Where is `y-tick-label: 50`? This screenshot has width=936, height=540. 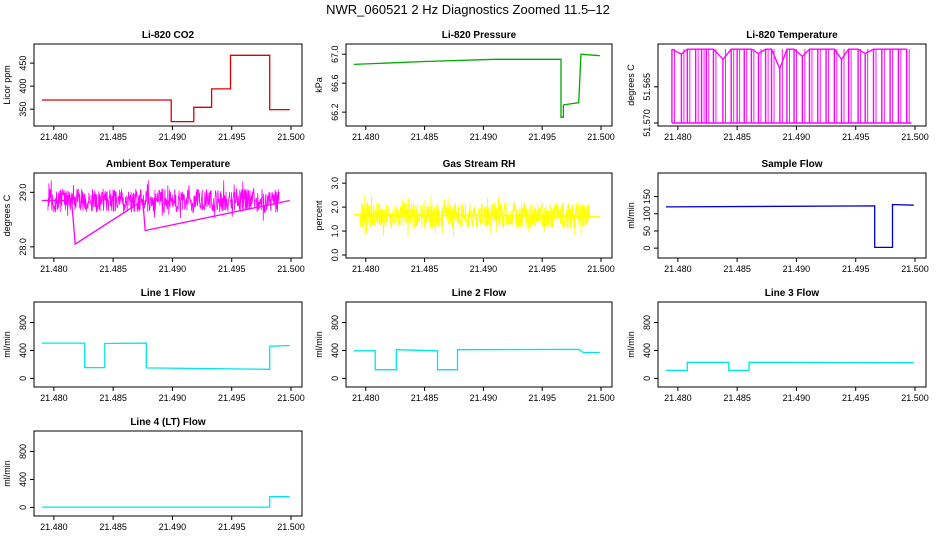 y-tick-label: 50 is located at coordinates (647, 231).